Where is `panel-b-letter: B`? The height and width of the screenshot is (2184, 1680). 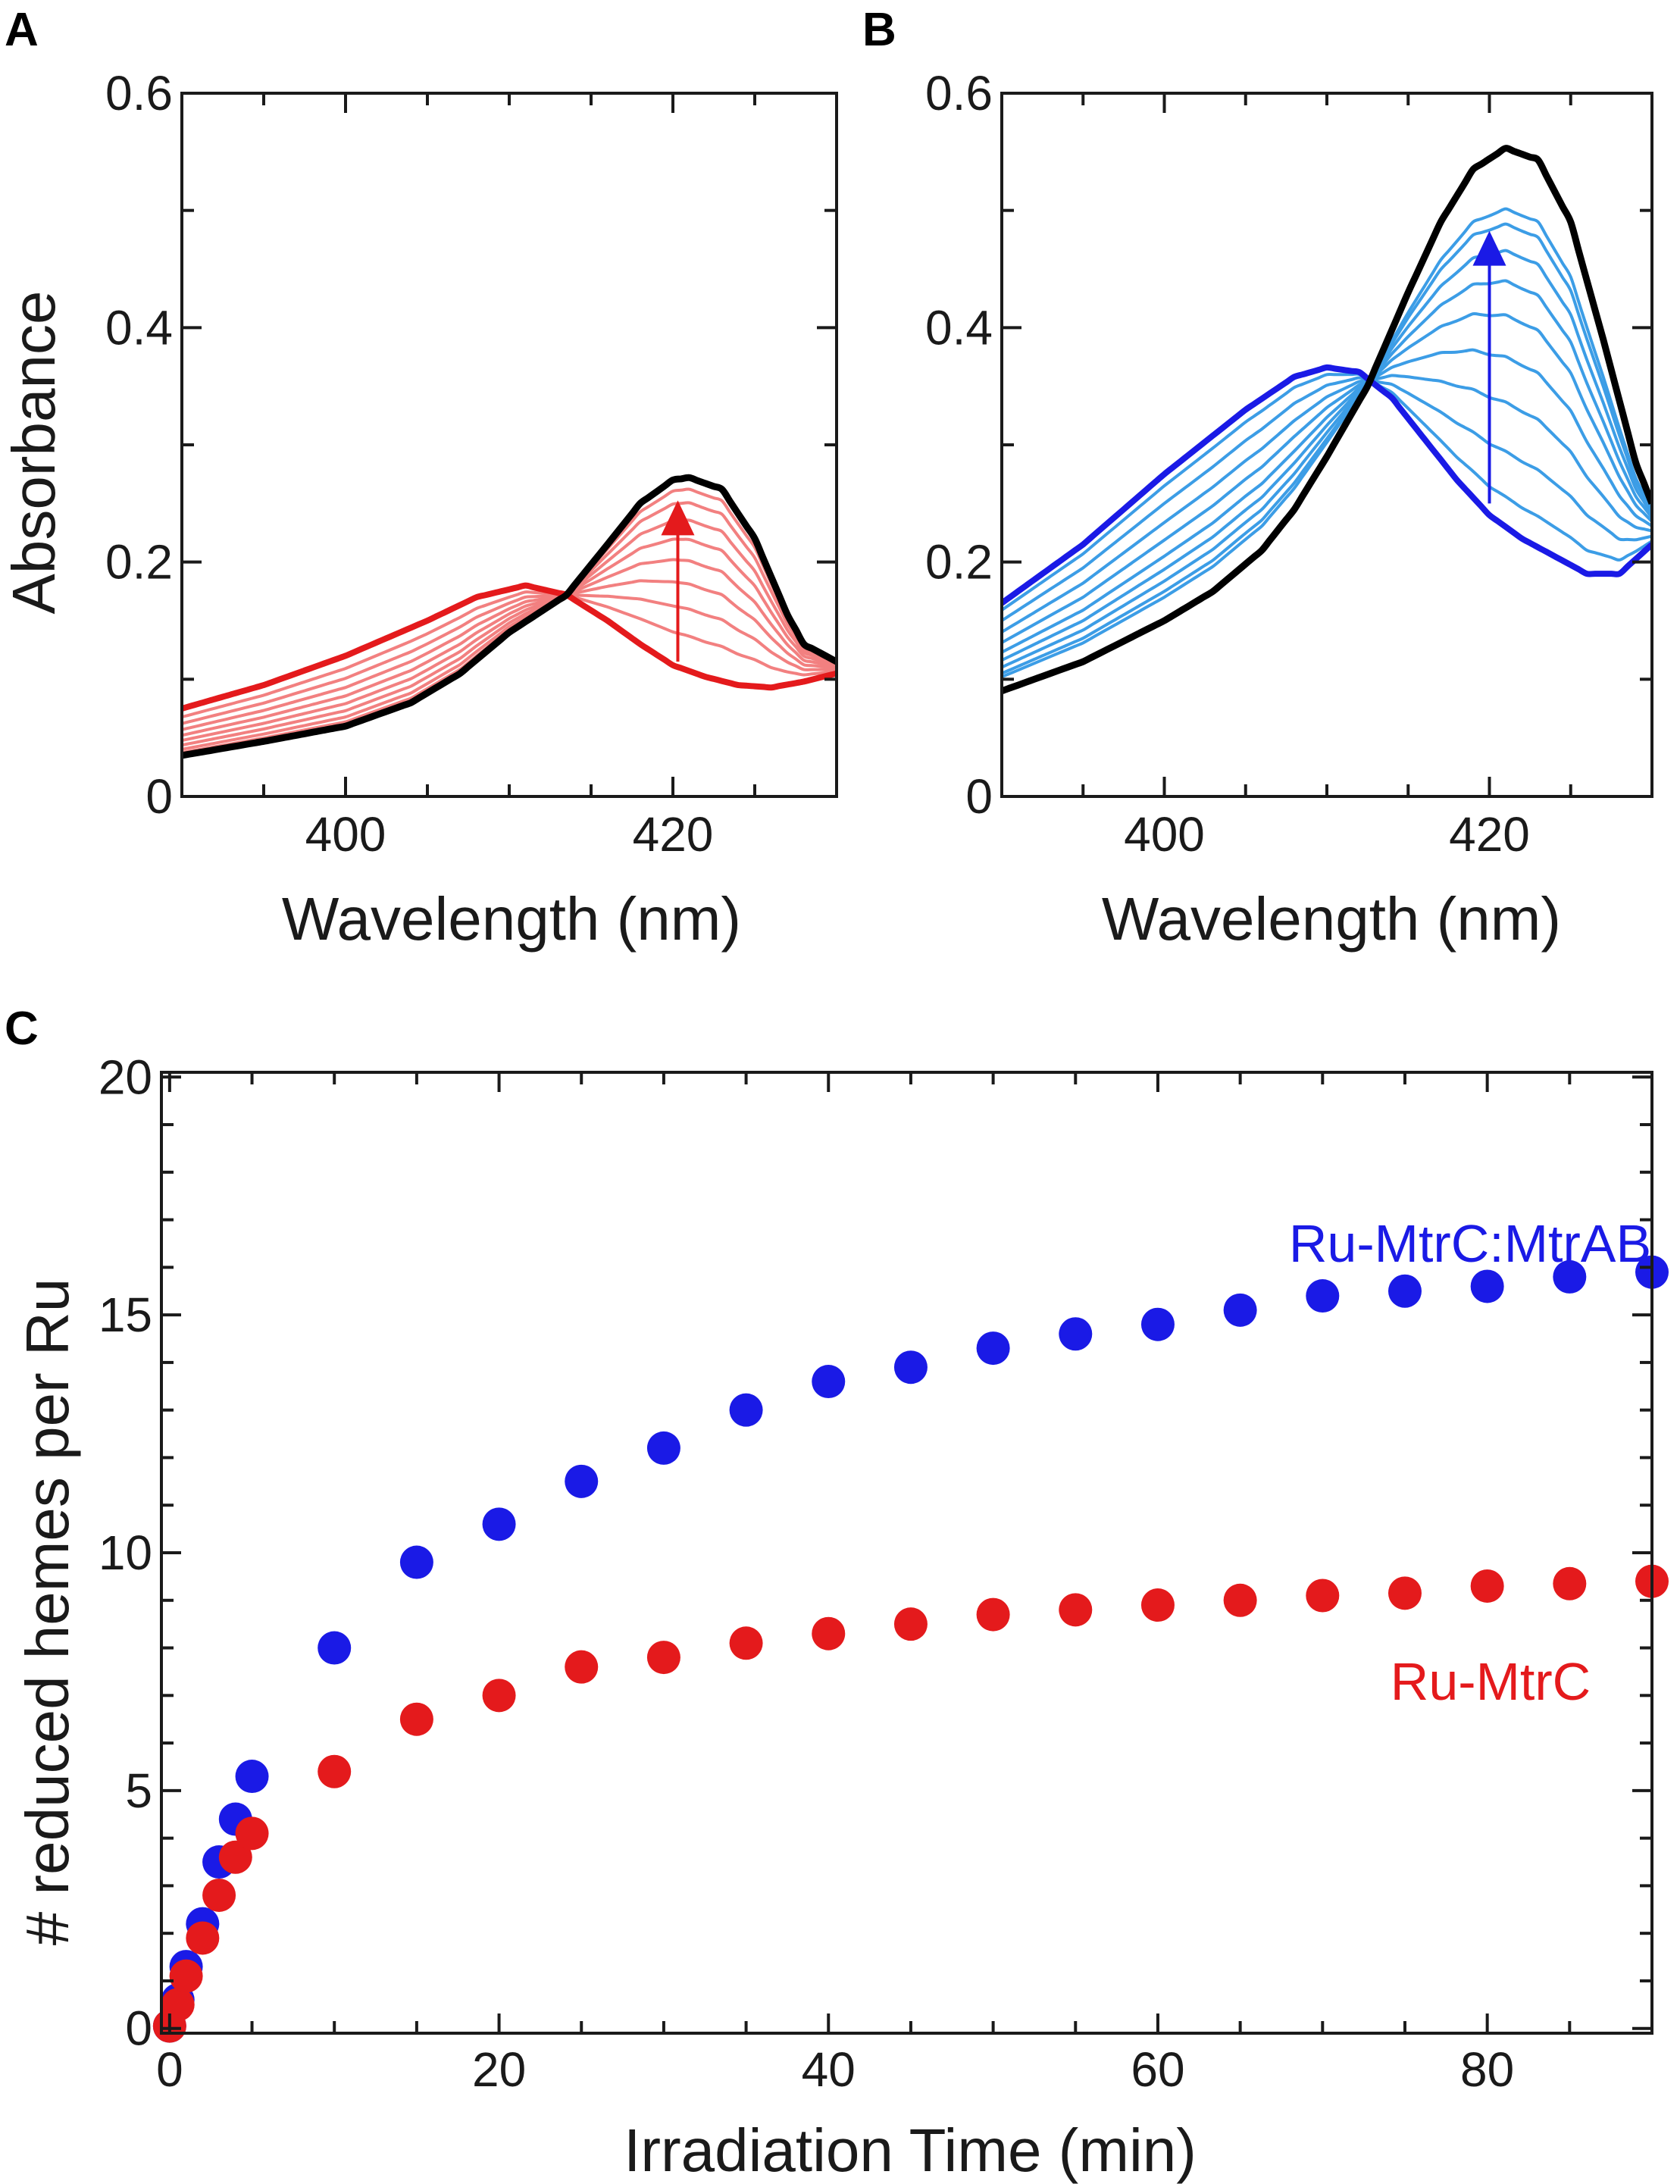
panel-b-letter: B is located at coordinates (879, 30).